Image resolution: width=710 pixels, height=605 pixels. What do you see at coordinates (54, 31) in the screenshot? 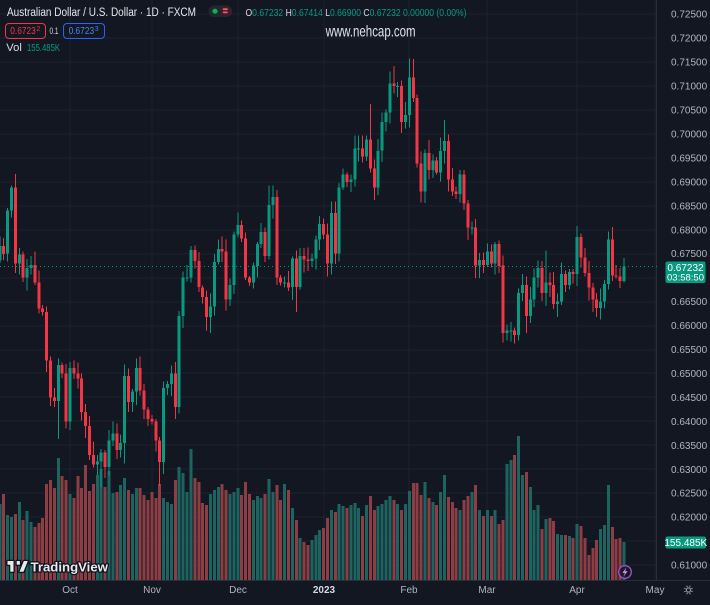
I see `svg-text: 0.1` at bounding box center [54, 31].